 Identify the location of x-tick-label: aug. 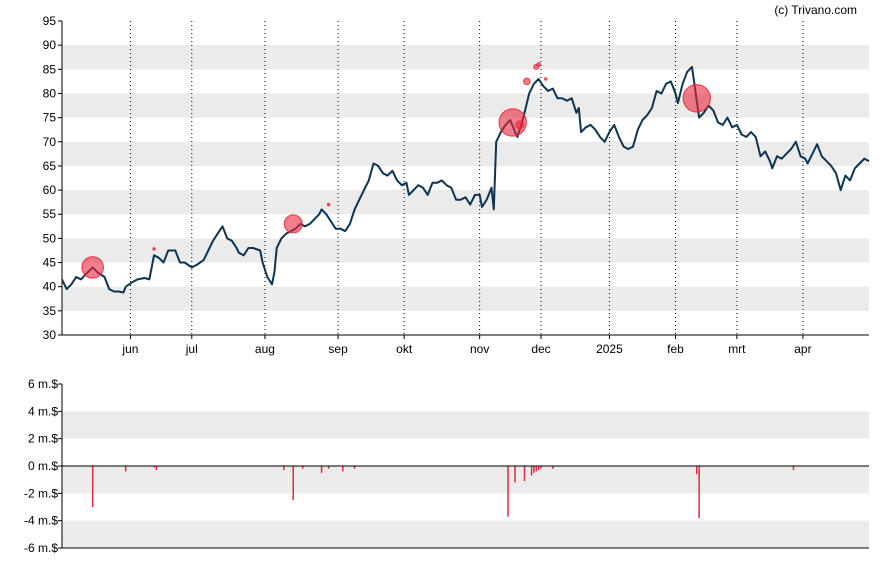
(265, 349).